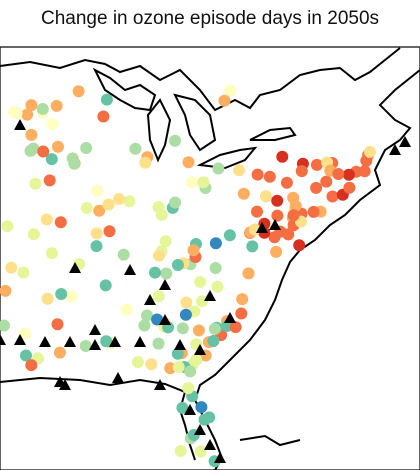  I want to click on gulf-coast, so click(98, 418).